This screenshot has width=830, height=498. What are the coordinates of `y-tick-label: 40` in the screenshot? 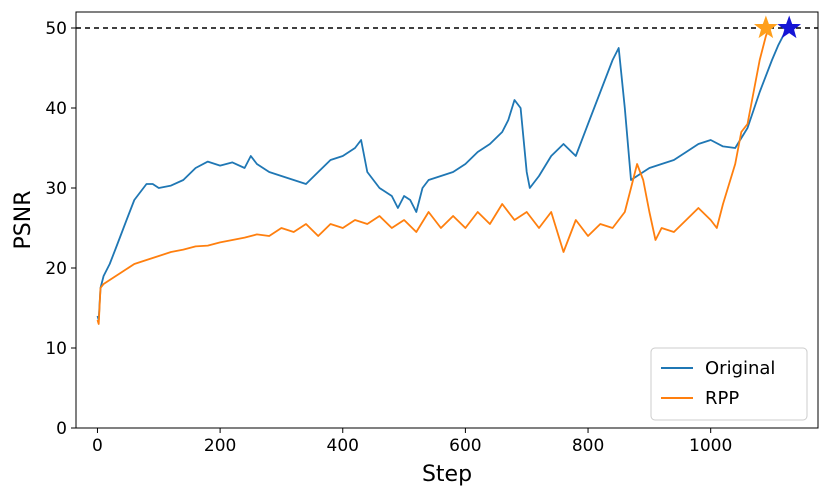 It's located at (56, 109).